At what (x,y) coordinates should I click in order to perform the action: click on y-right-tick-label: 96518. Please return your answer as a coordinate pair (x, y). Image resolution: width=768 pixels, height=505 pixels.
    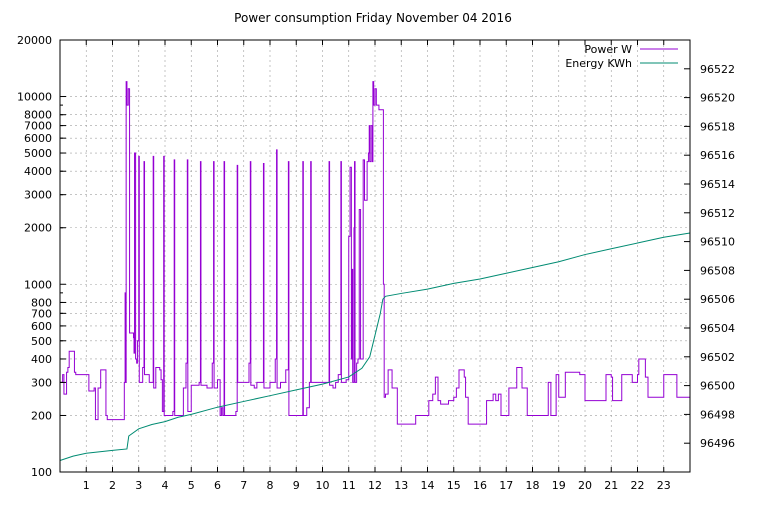
    Looking at the image, I should click on (717, 126).